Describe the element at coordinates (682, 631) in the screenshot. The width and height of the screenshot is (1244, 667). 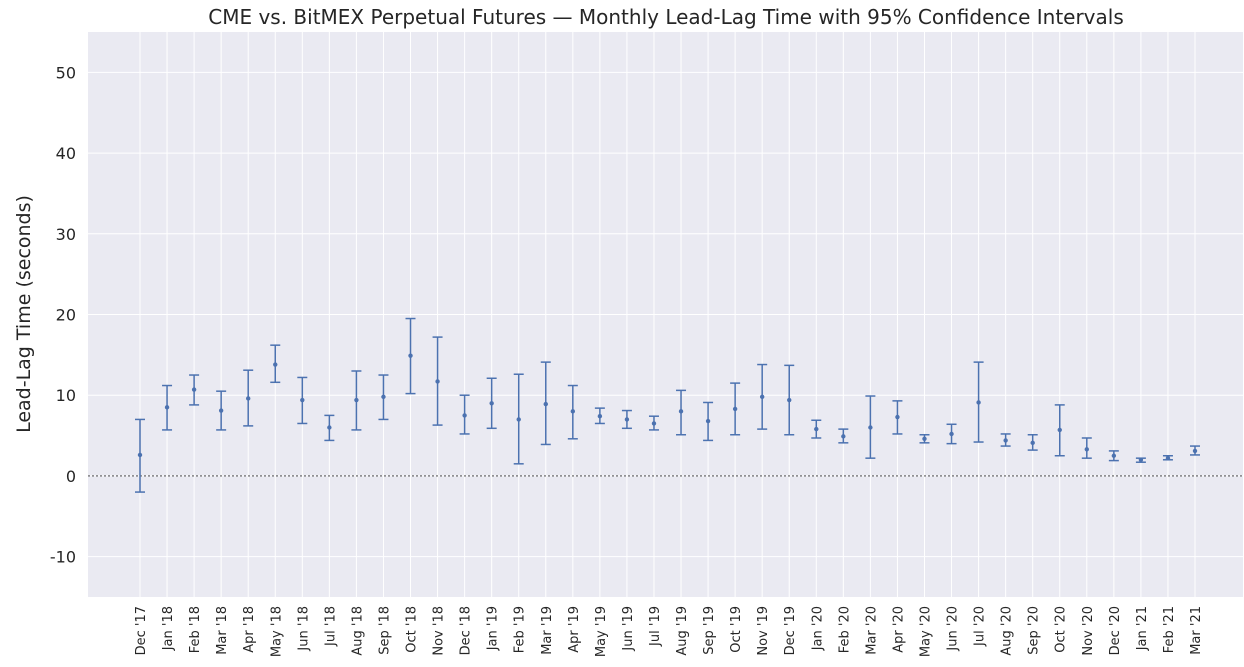
I see `x-tick-label: Aug '19` at that location.